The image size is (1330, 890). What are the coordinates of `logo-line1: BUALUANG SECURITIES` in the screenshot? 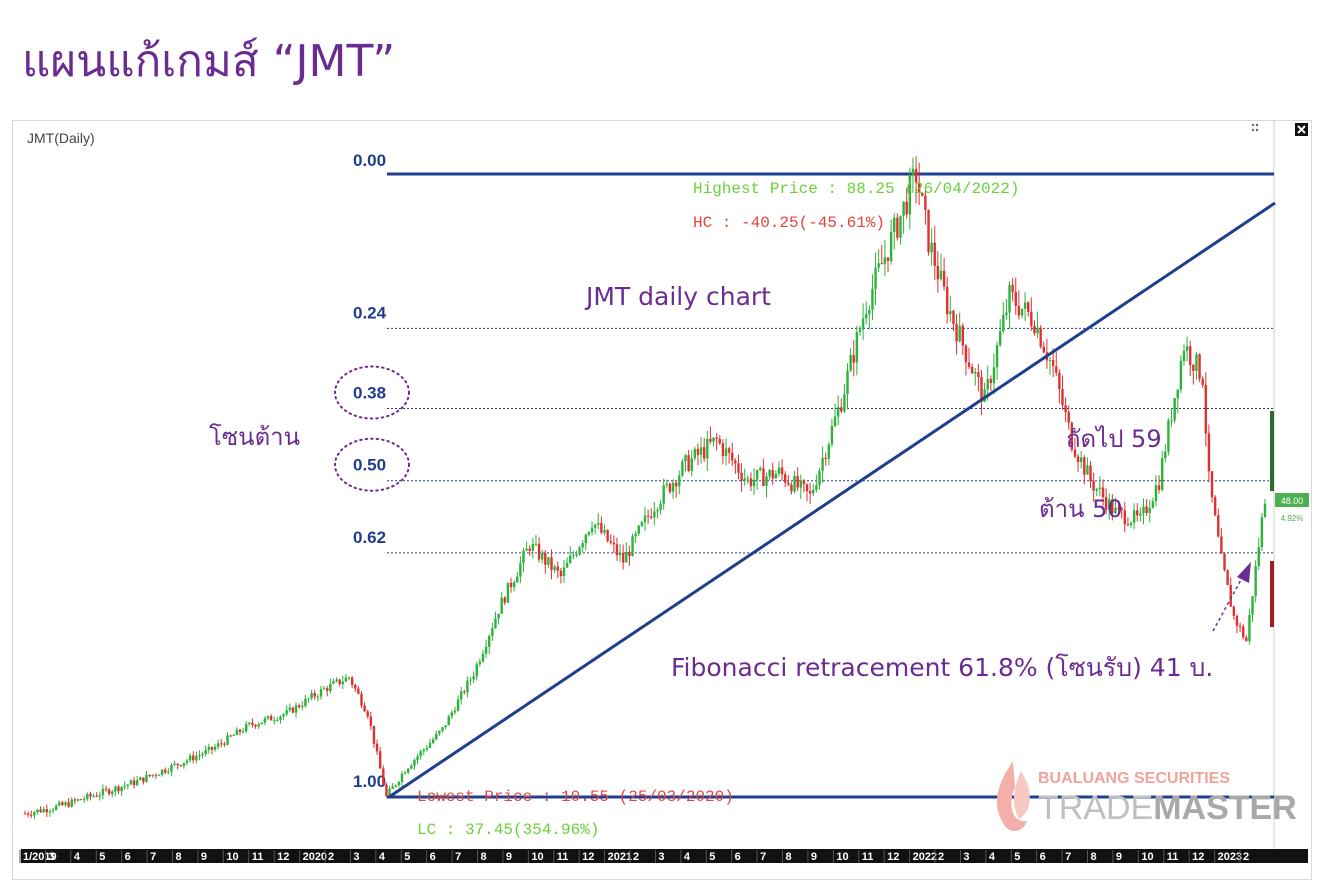 It's located at (1134, 778).